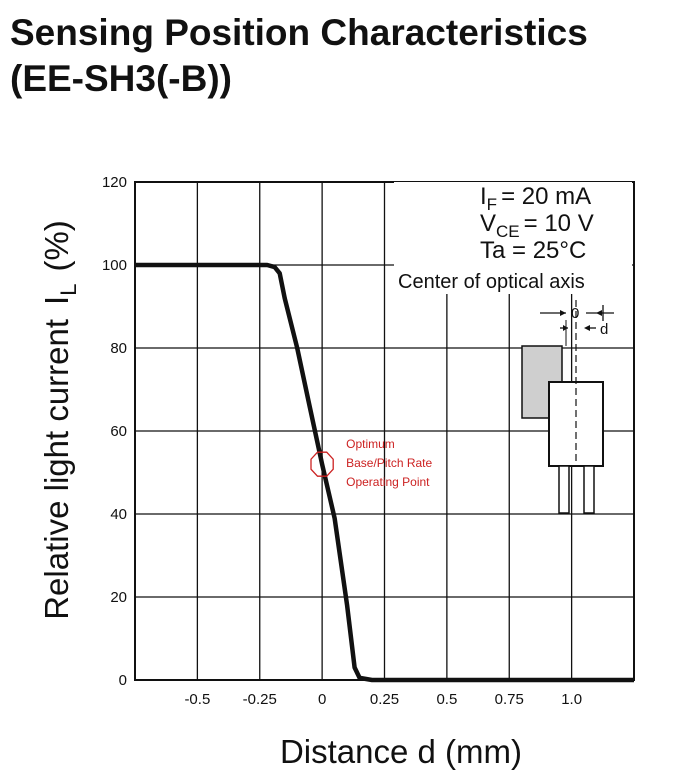 The width and height of the screenshot is (682, 784). What do you see at coordinates (587, 328) in the screenshot?
I see `d-arrowhead-right` at bounding box center [587, 328].